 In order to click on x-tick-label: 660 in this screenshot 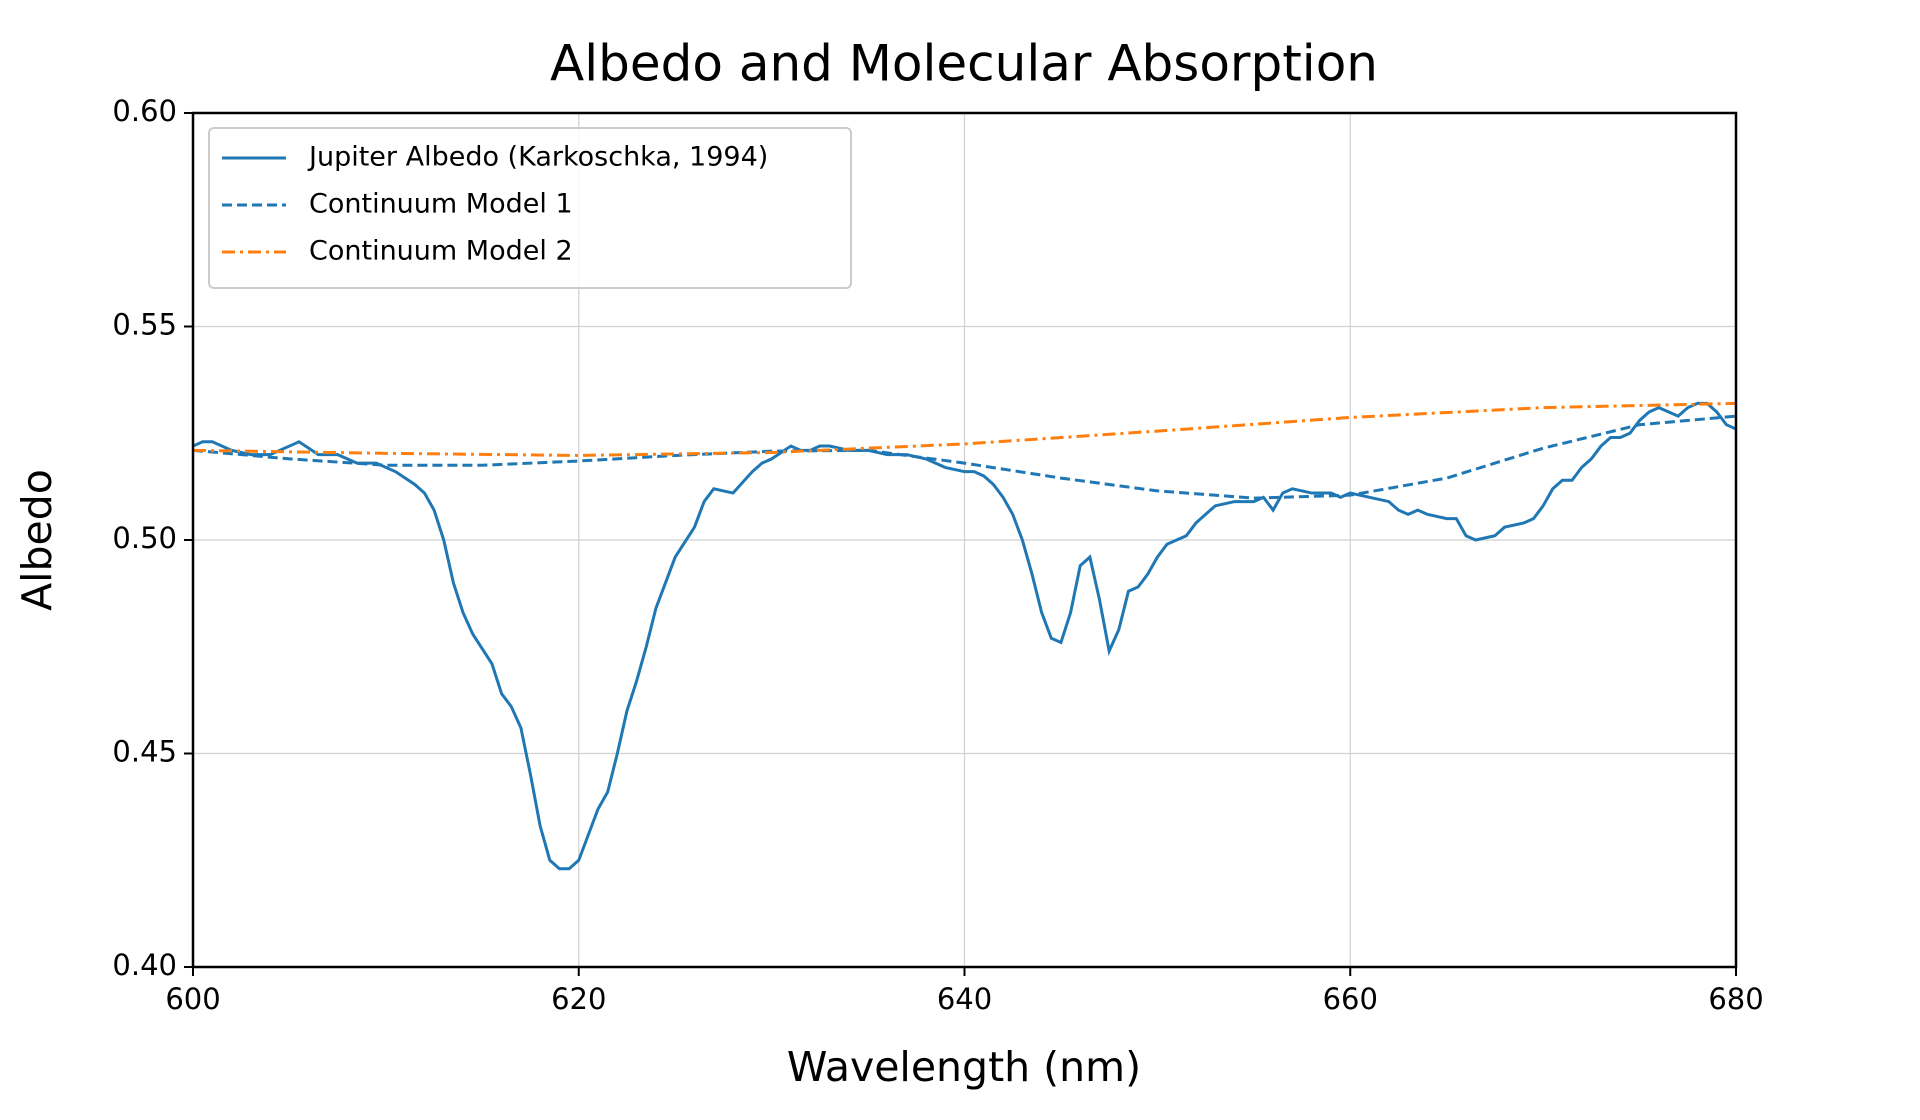, I will do `click(1350, 999)`.